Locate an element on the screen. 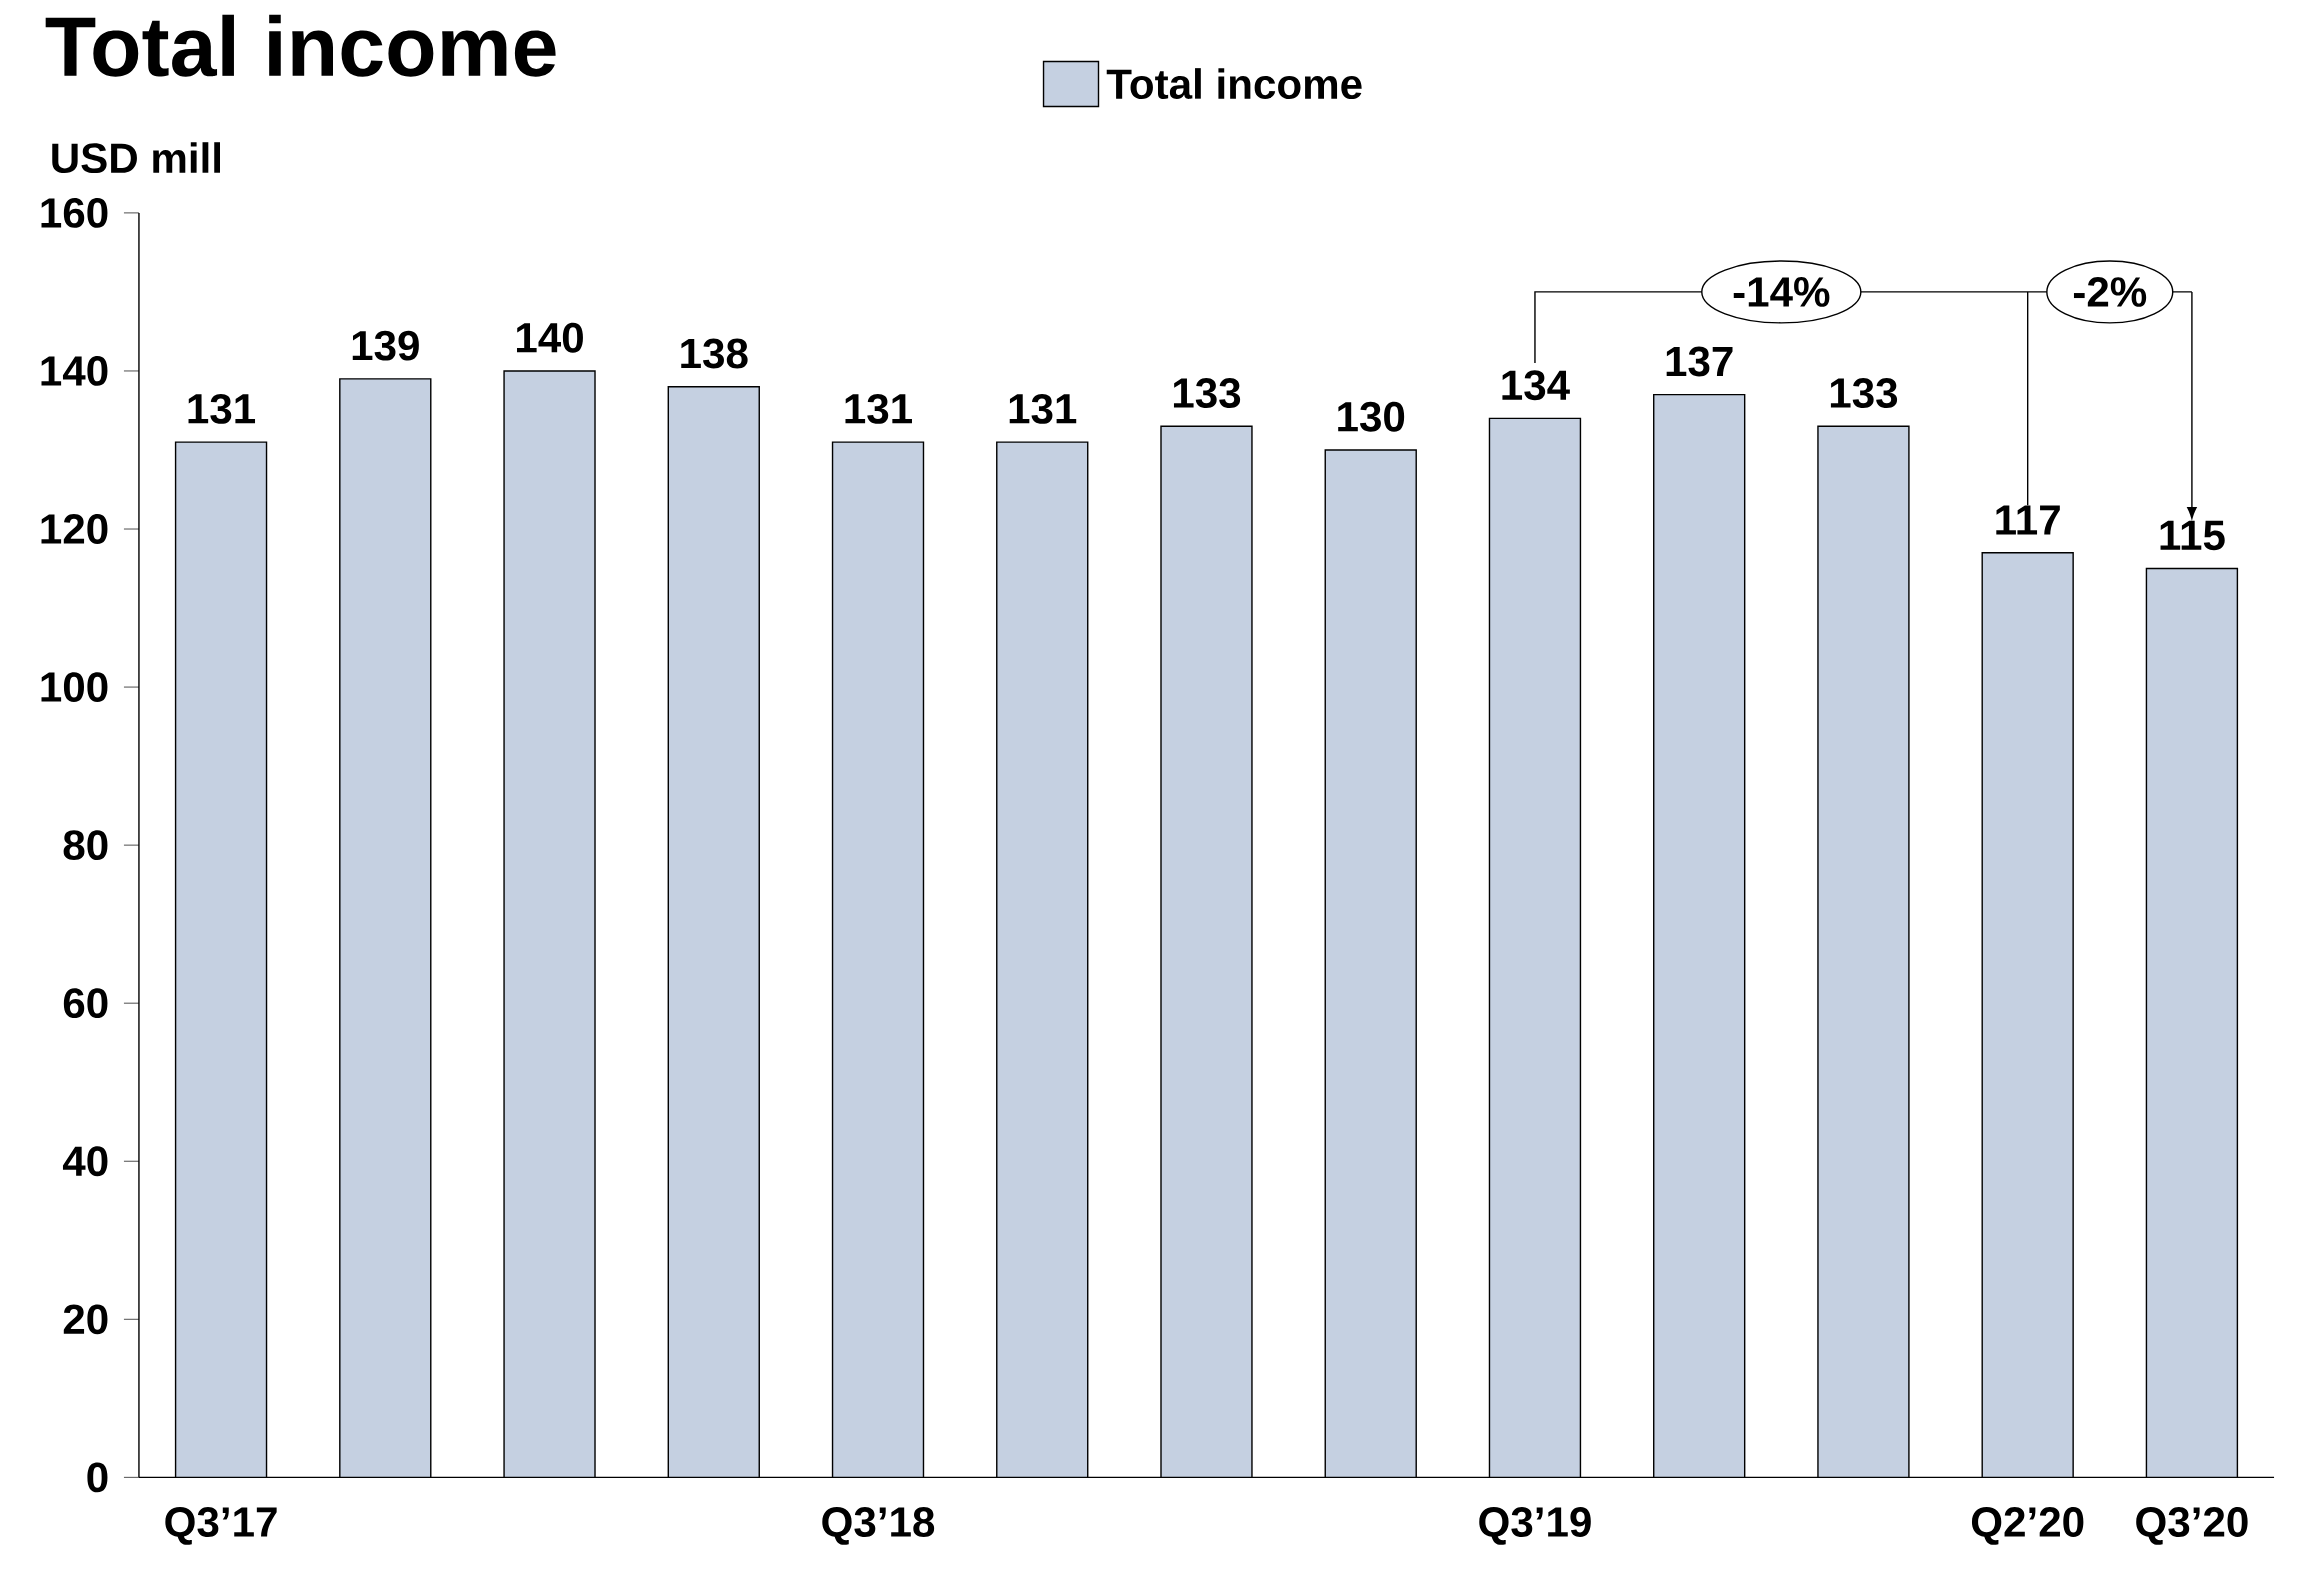 This screenshot has height=1572, width=2299. data-label: 134 is located at coordinates (1536, 385).